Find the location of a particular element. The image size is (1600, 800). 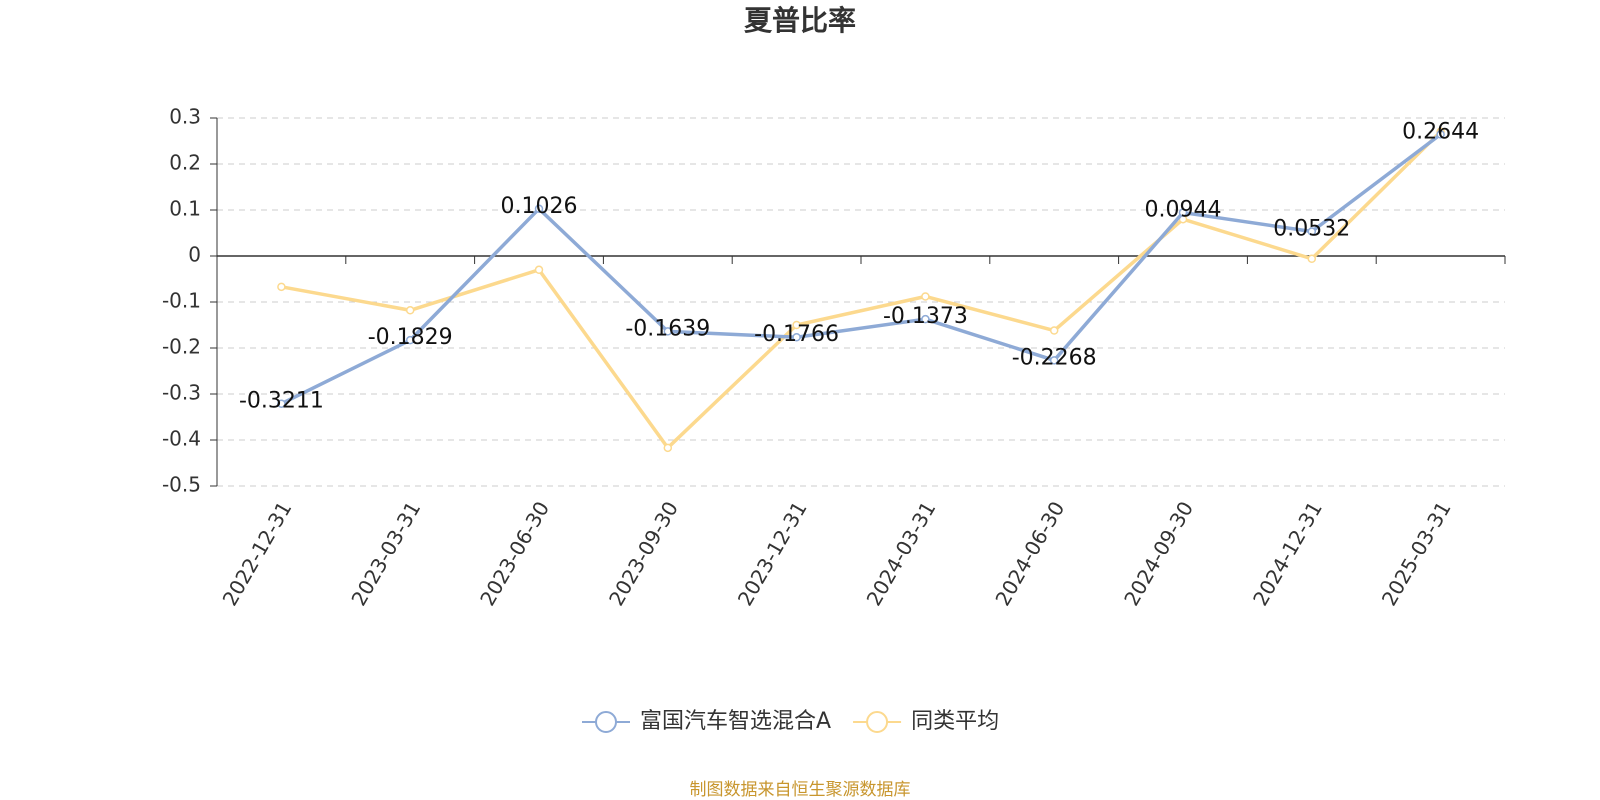

data-label: -0.1766 is located at coordinates (796, 334).